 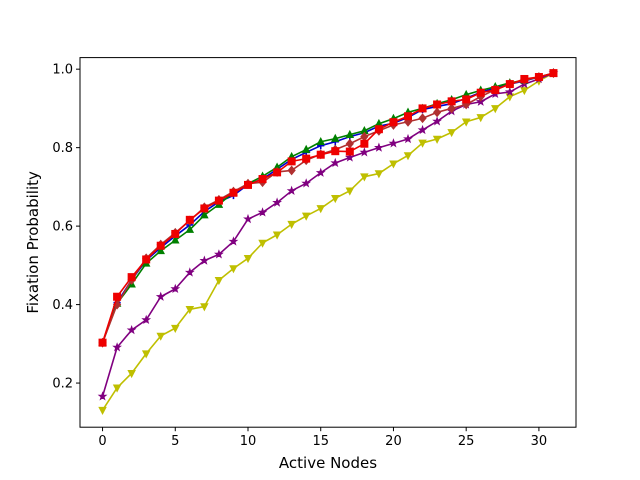 What do you see at coordinates (320, 441) in the screenshot?
I see `x-tick-label: 15` at bounding box center [320, 441].